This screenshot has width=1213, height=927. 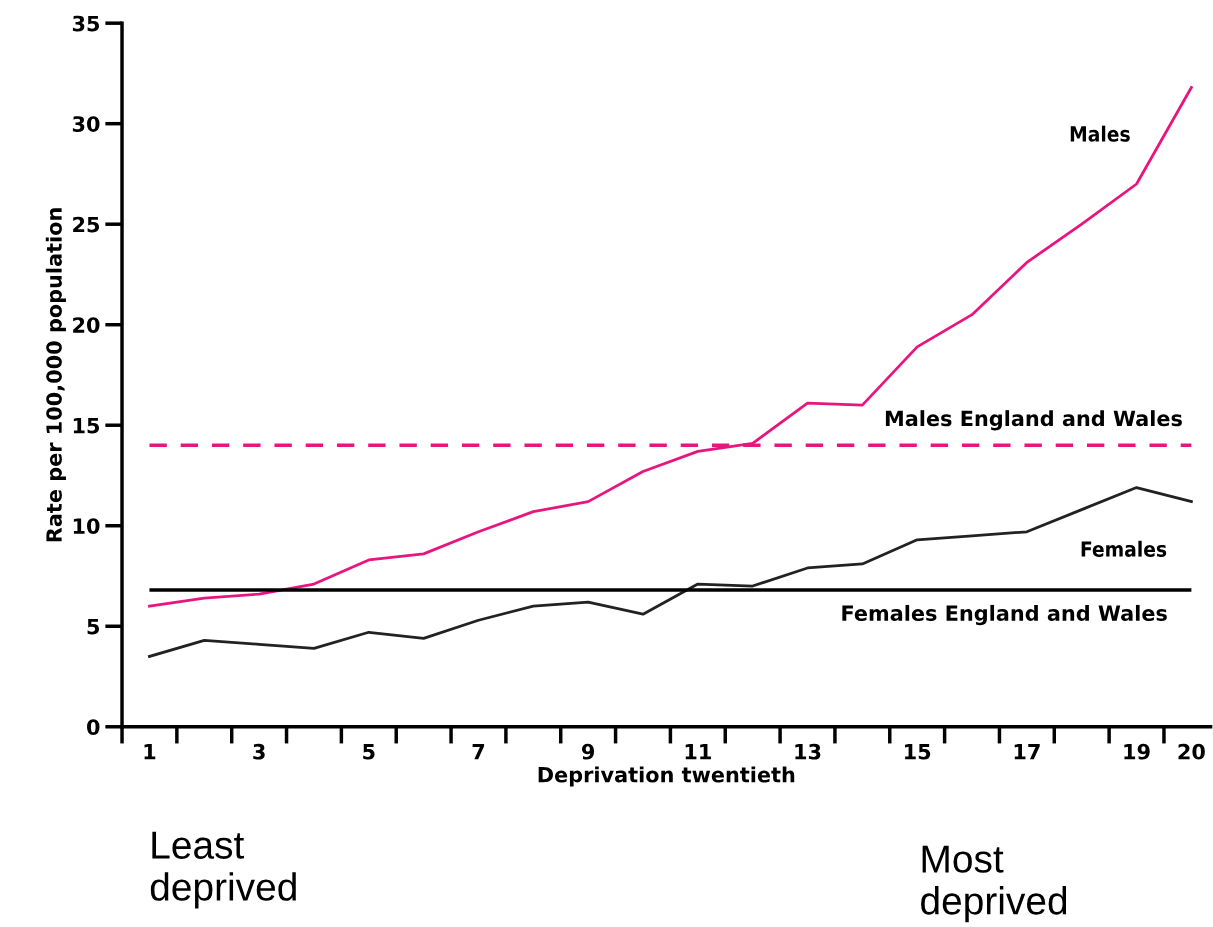 I want to click on series-label: Males, so click(x=1100, y=133).